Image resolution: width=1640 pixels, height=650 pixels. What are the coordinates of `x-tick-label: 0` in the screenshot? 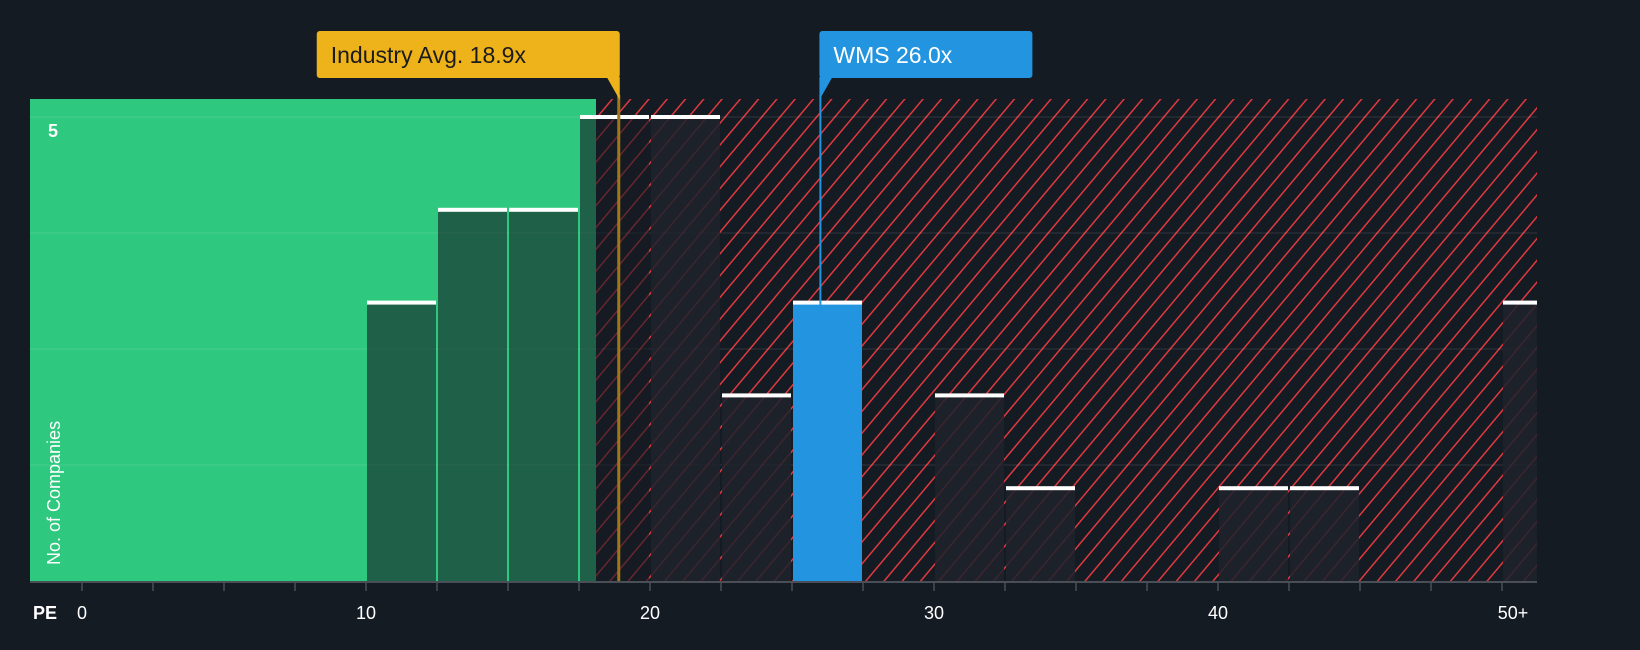 It's located at (82, 613).